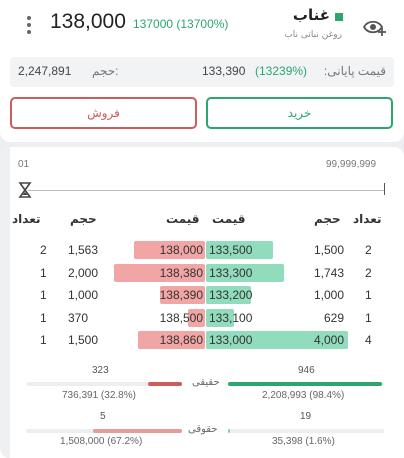 This screenshot has width=404, height=458. Describe the element at coordinates (303, 395) in the screenshot. I see `real-buy-volume: 2,208,993 (98.4%)` at that location.